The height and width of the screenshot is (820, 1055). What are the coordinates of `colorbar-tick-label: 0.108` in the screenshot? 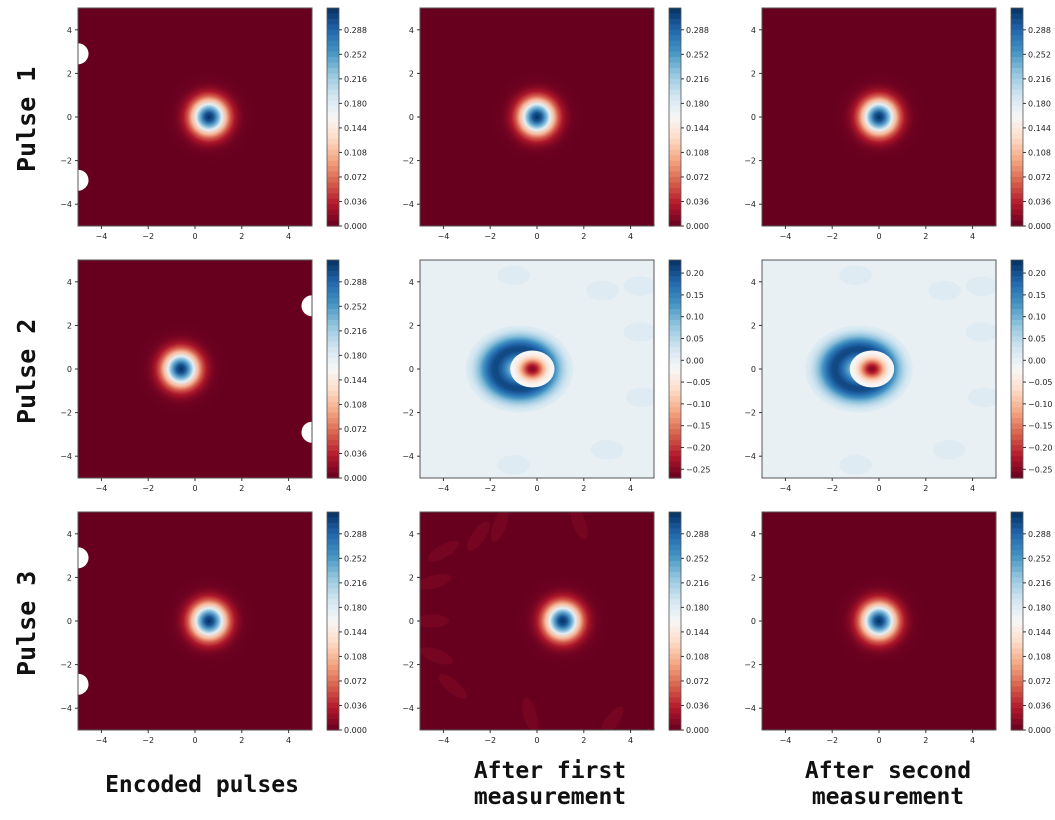 It's located at (355, 656).